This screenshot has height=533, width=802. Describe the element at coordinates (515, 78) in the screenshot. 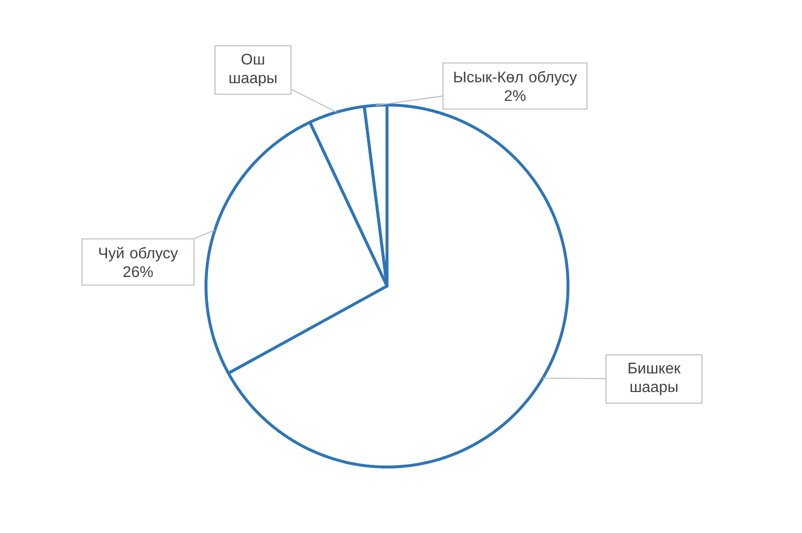

I see `slice-label: Ысык-Көл облусу` at that location.